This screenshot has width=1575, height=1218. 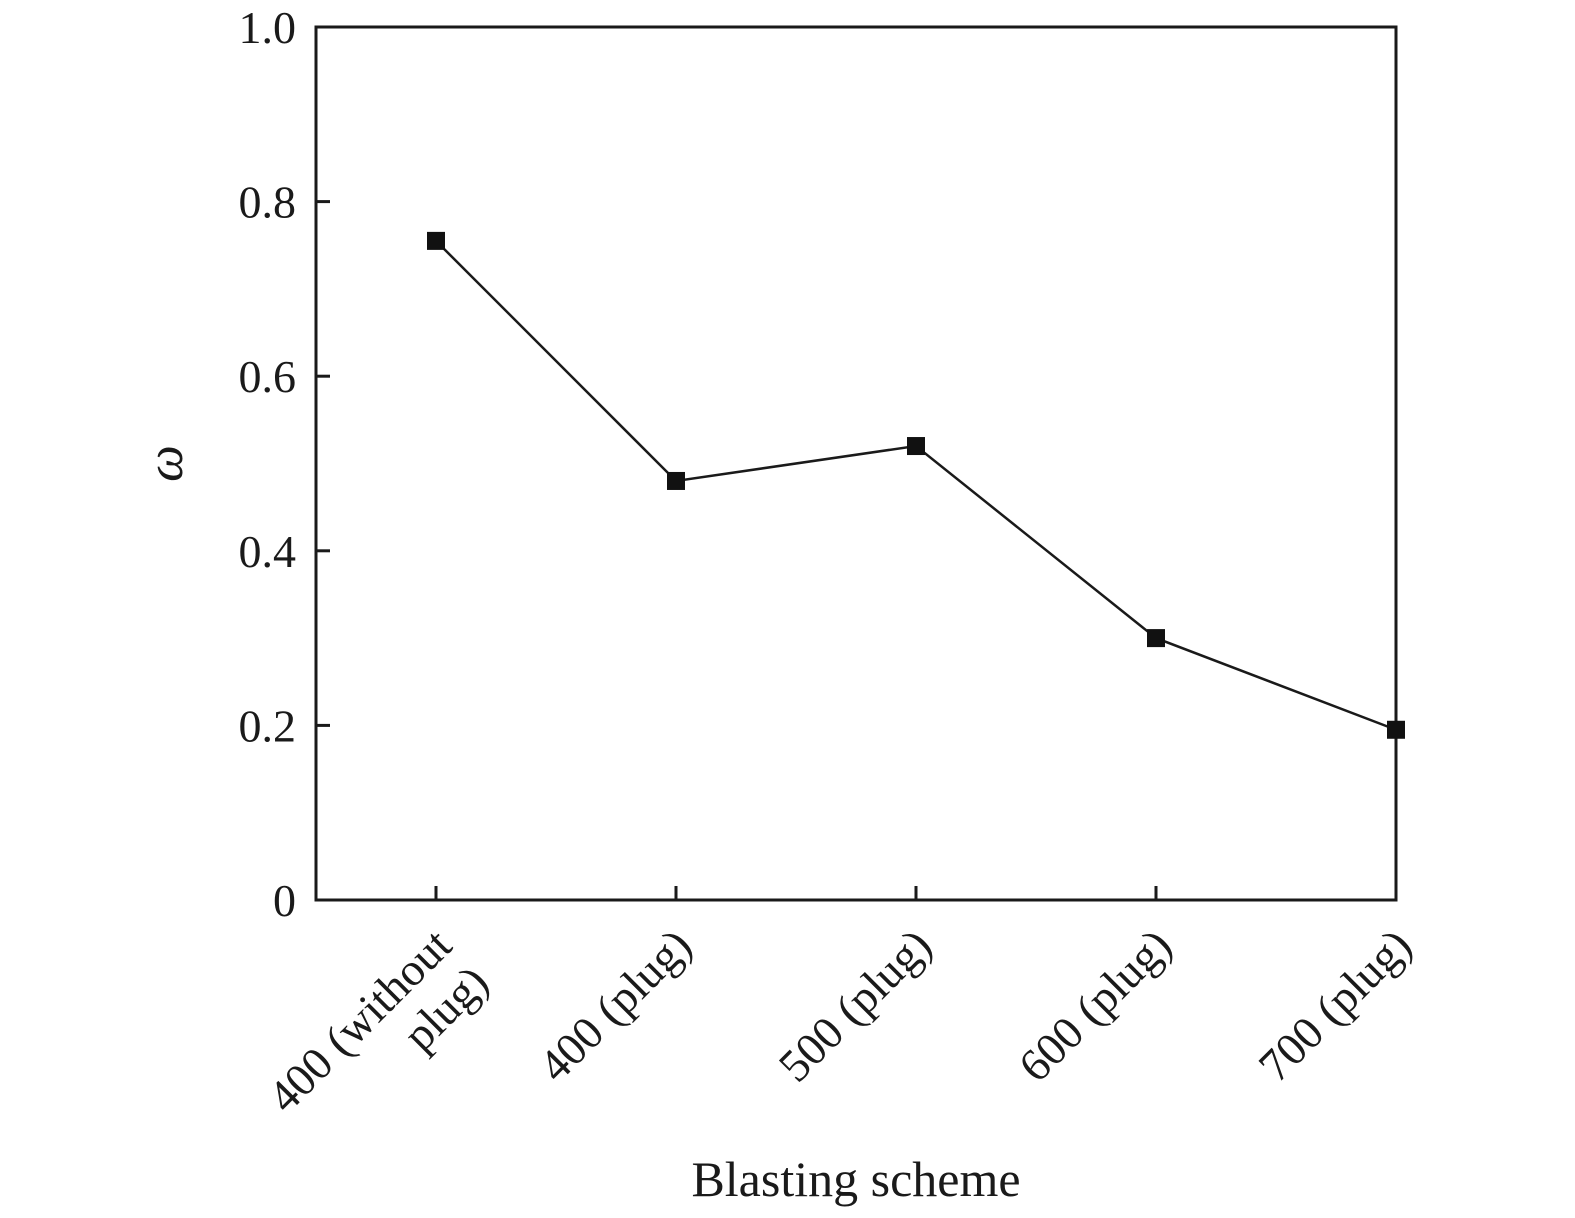 I want to click on x-tick-label: 400 (withoutplug), so click(x=378, y=1039).